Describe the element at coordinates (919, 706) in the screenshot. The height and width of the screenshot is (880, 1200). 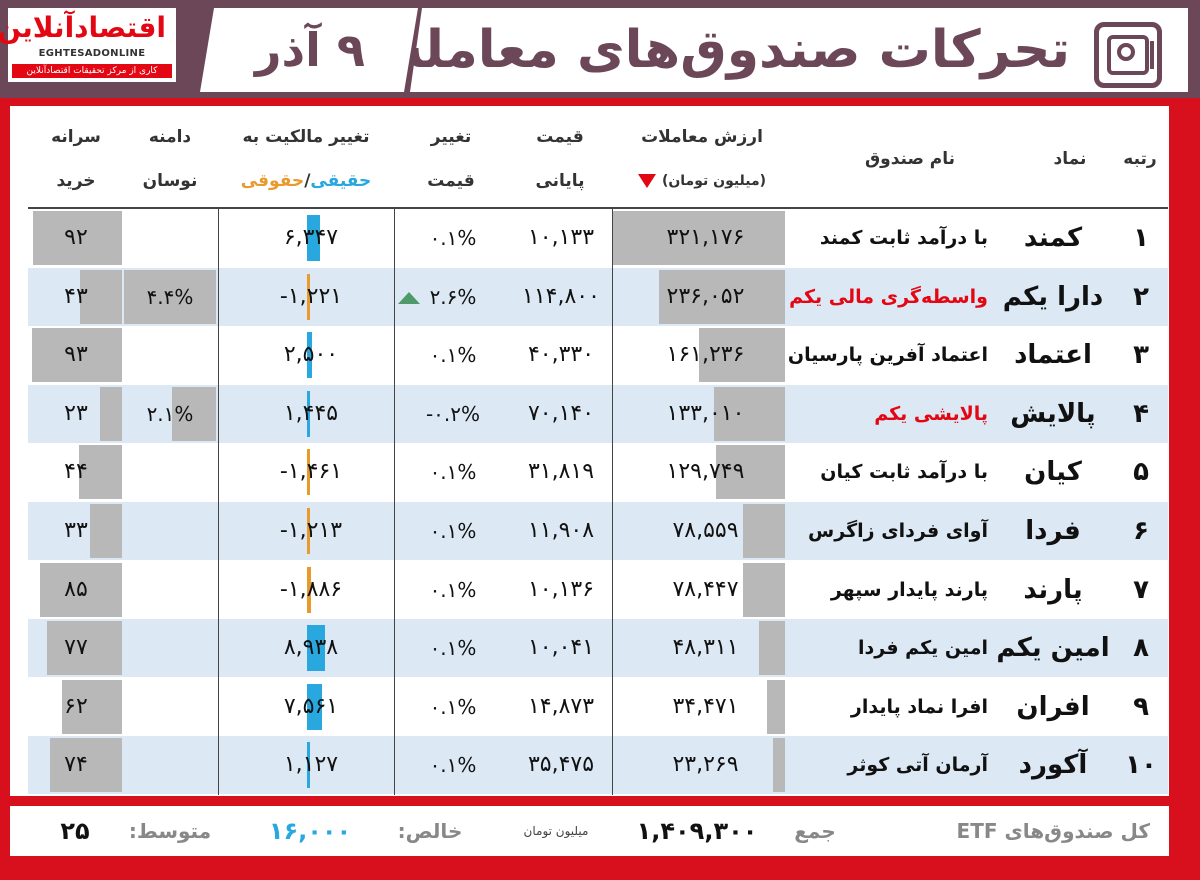
I see `fund-name-cell: افرا نماد پایدار` at that location.